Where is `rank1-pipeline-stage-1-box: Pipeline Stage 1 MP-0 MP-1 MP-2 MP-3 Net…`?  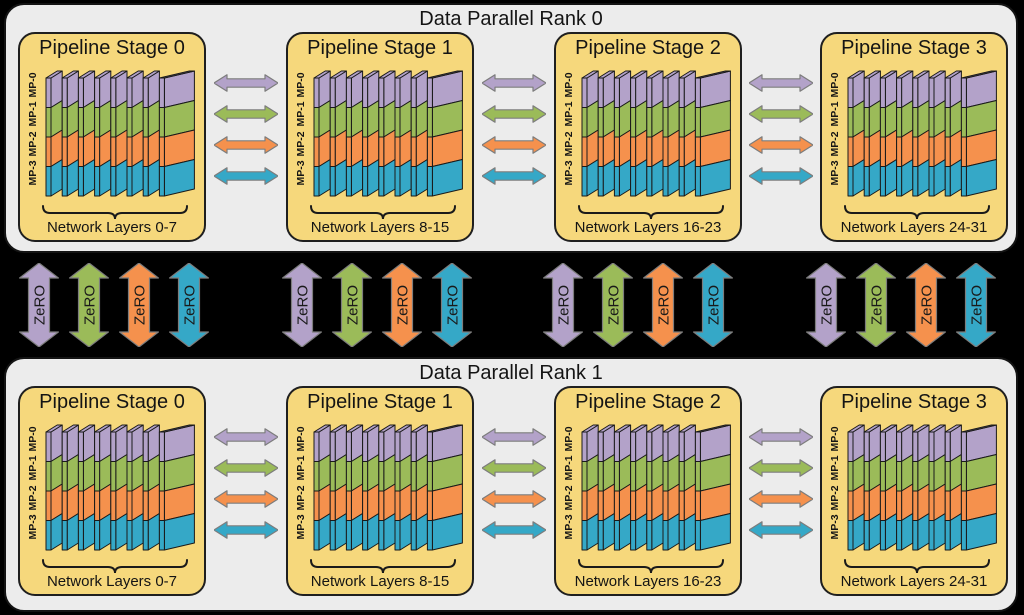 rank1-pipeline-stage-1-box: Pipeline Stage 1 MP-0 MP-1 MP-2 MP-3 Net… is located at coordinates (380, 491).